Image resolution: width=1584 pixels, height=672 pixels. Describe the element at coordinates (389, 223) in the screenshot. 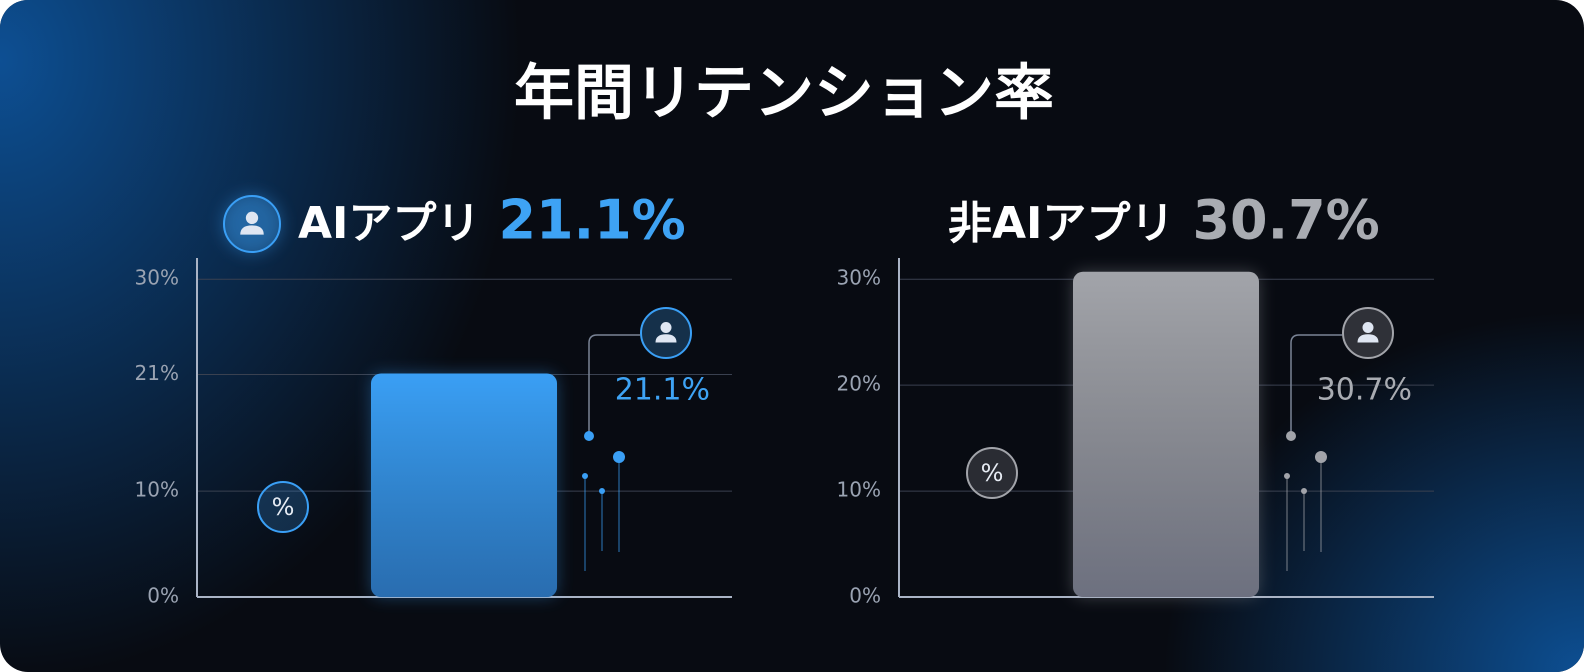

I see `chart-label: AIアプリ` at that location.